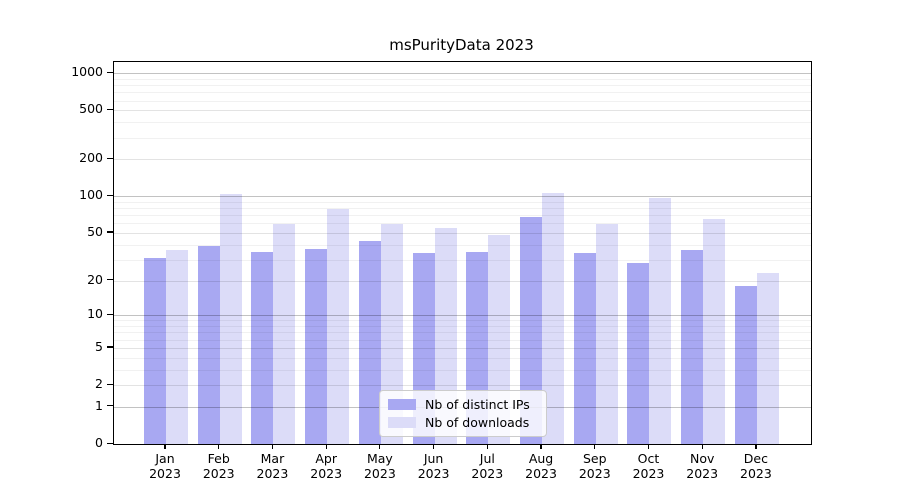  Describe the element at coordinates (756, 466) in the screenshot. I see `x-tick-label: Dec 2023` at that location.